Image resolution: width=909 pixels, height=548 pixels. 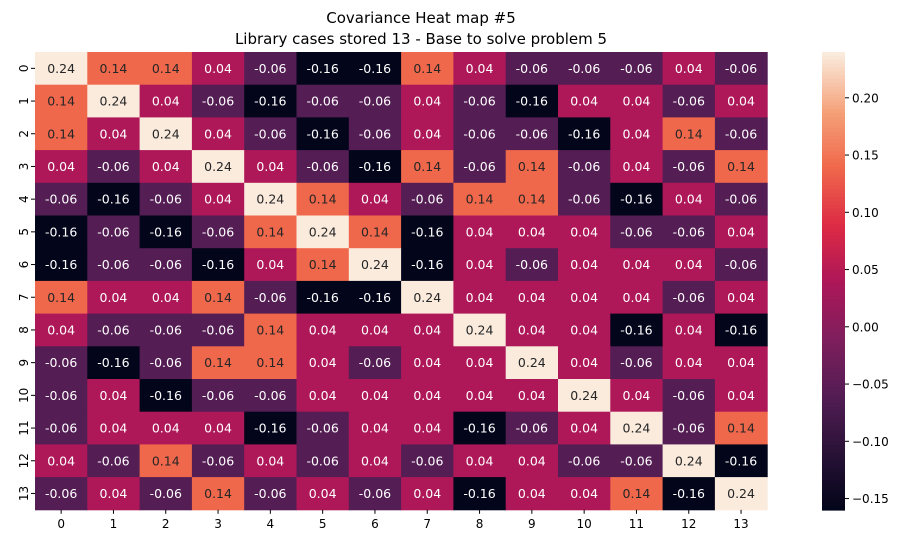 I want to click on x-tick-label: 8, so click(x=480, y=524).